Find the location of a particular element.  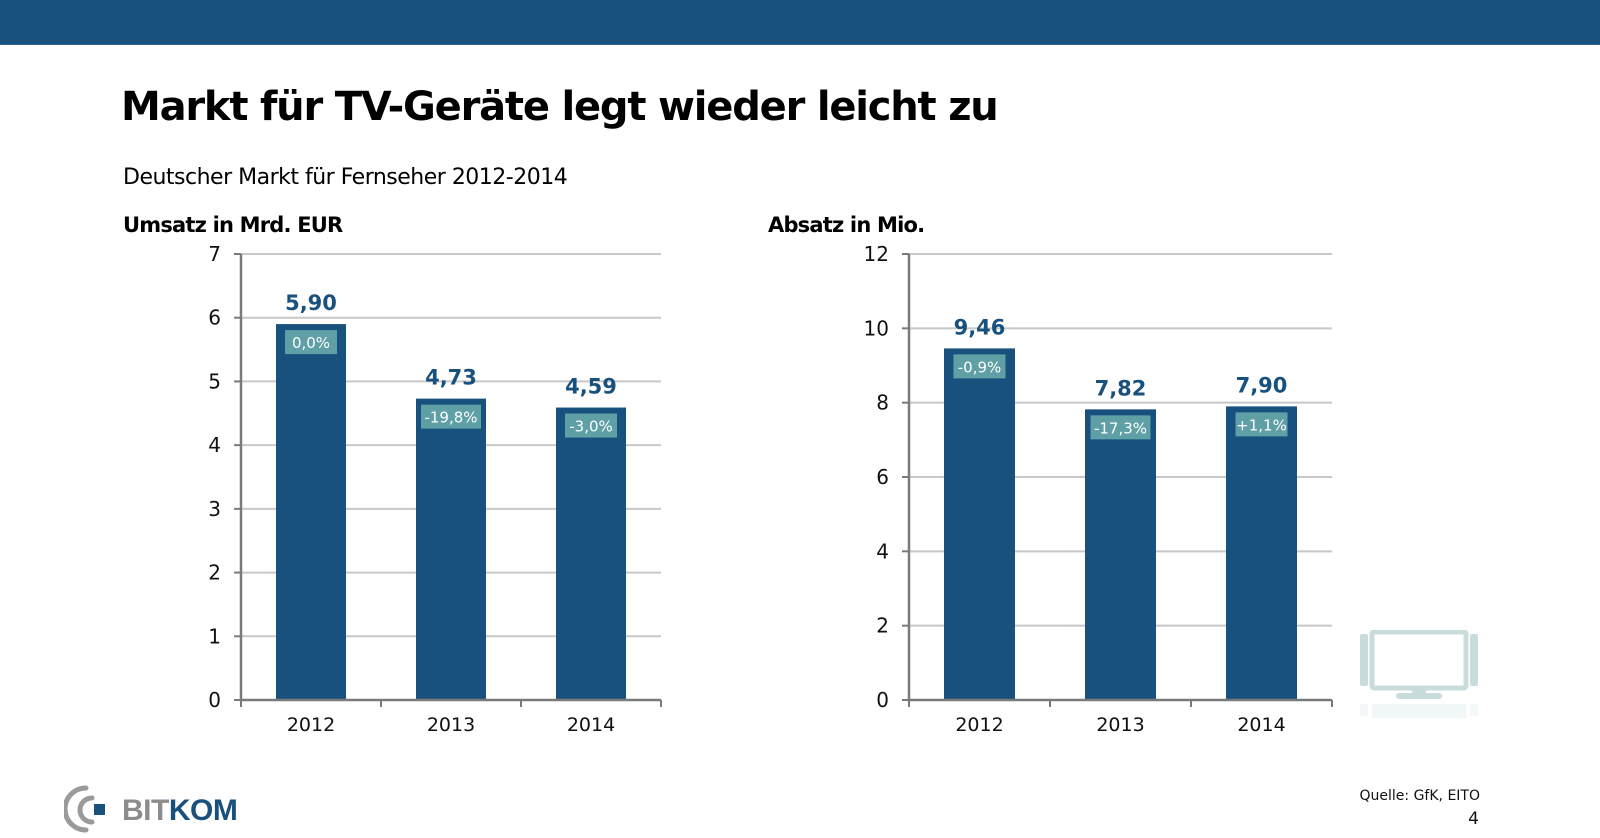

change-label: -17,3% is located at coordinates (1120, 428).